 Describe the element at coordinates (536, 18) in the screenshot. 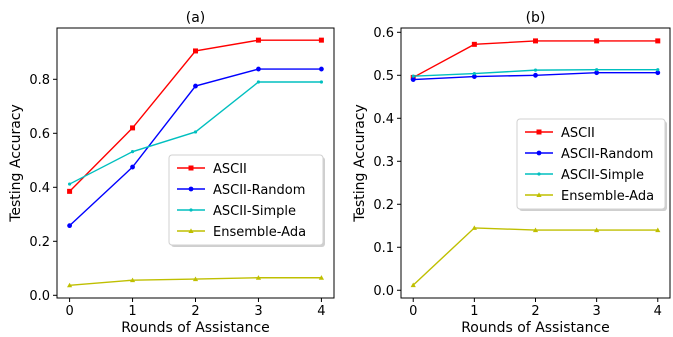

I see `chart-title: (b)` at that location.